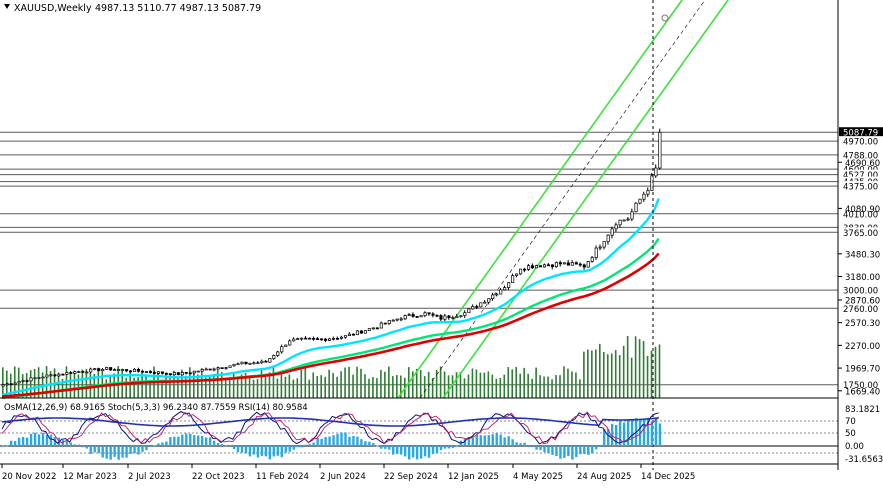 The image size is (883, 490). Describe the element at coordinates (854, 447) in the screenshot. I see `osc-axis-label: 0.00` at that location.